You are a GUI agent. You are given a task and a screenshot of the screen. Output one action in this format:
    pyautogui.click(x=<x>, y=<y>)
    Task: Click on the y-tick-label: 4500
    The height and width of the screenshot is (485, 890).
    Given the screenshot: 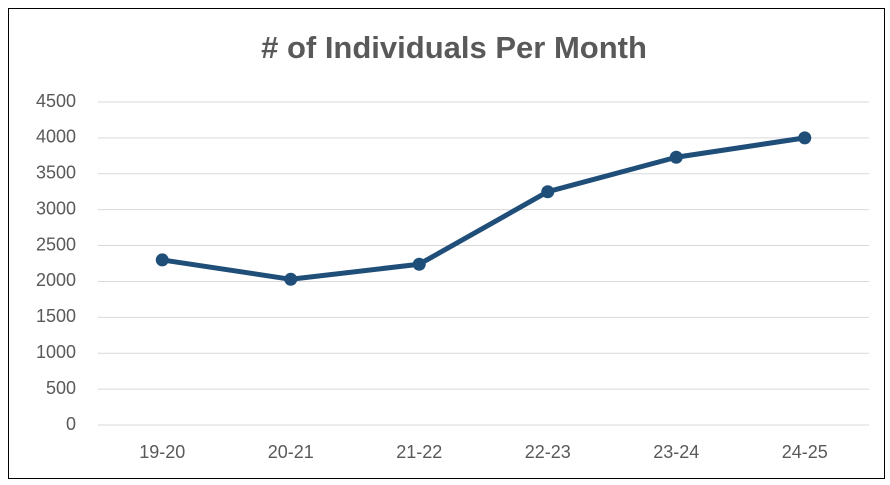 What is the action you would take?
    pyautogui.click(x=56, y=101)
    